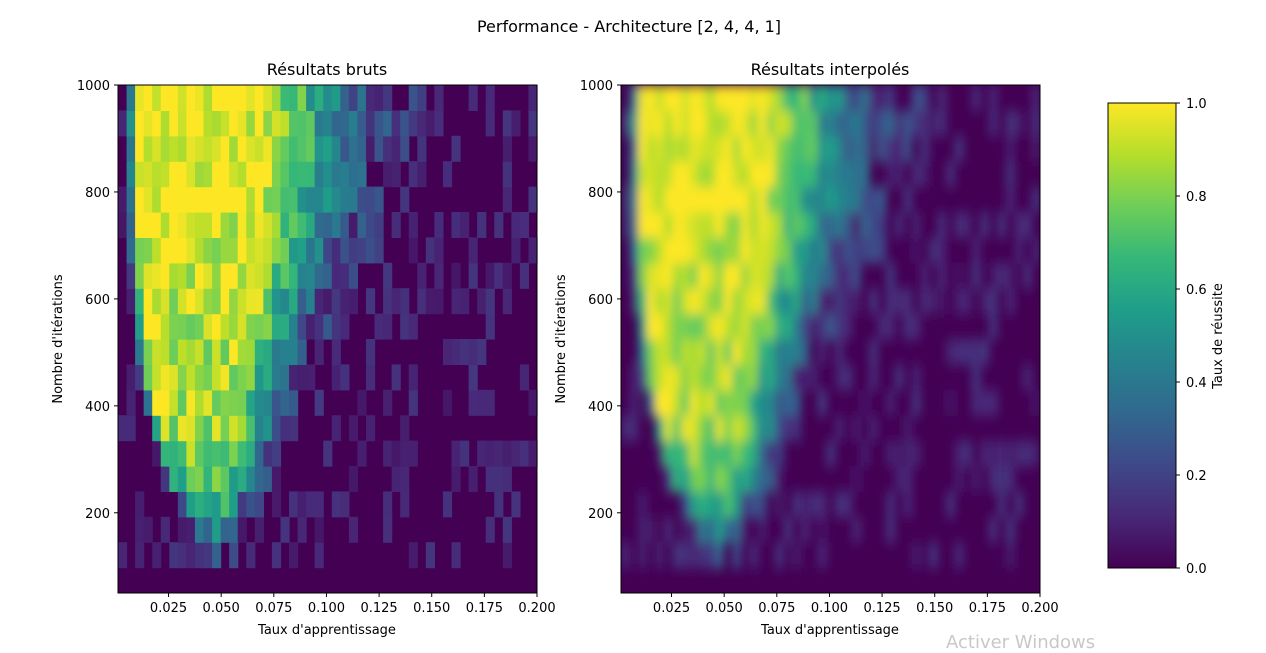 The width and height of the screenshot is (1266, 653). What do you see at coordinates (629, 26) in the screenshot?
I see `figure-suptitle: Performance - Architecture [2, 4, 4, 1]` at bounding box center [629, 26].